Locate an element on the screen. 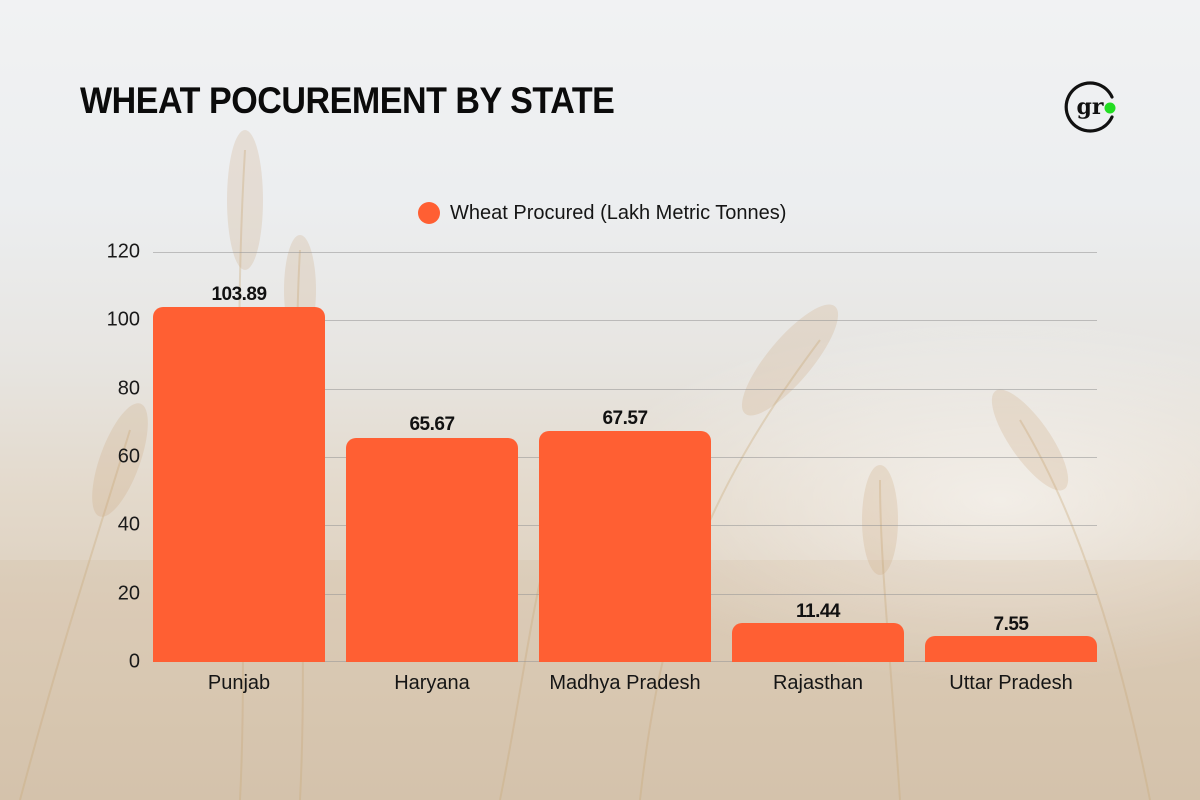  chart-title: WHEAT POCUREMENT BY STATE is located at coordinates (347, 100).